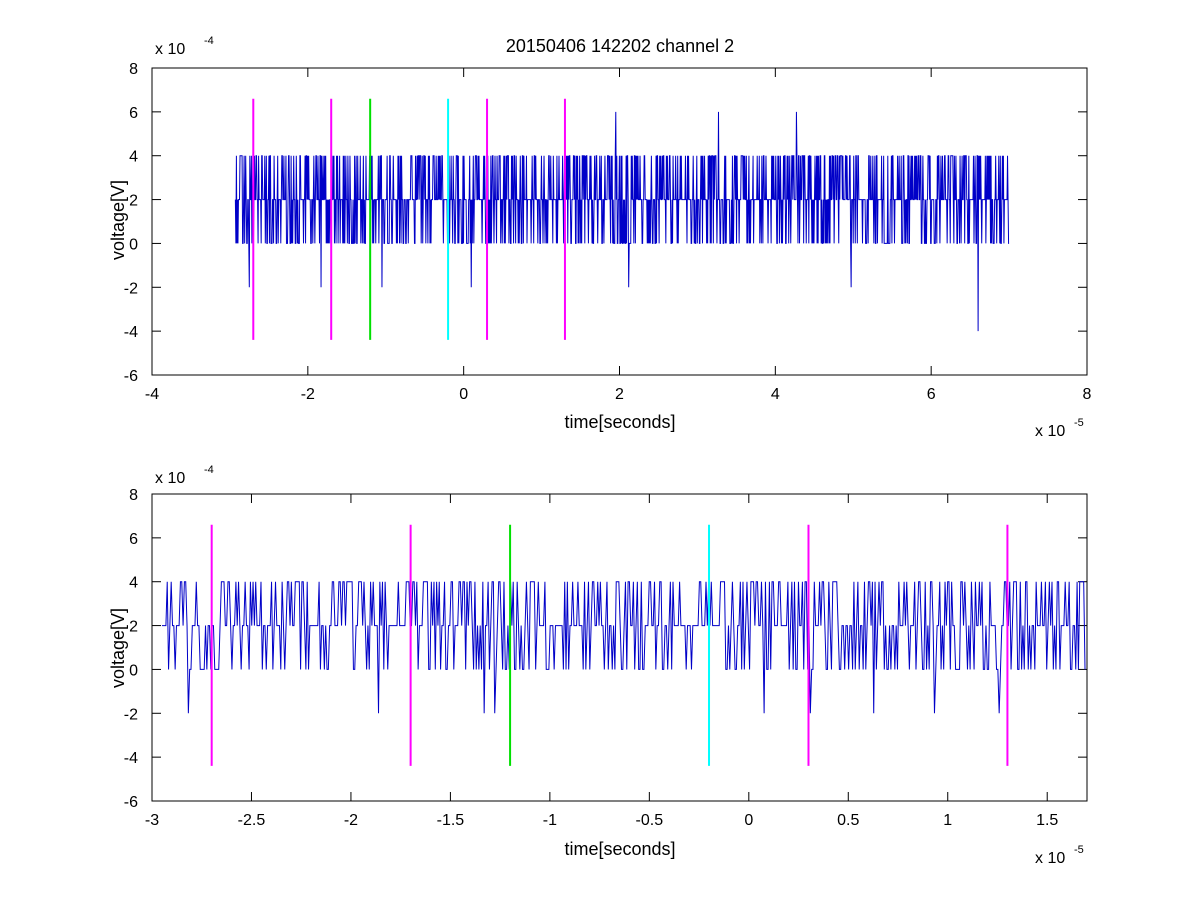 This screenshot has width=1200, height=900. I want to click on x-tick-label: 1, so click(947, 820).